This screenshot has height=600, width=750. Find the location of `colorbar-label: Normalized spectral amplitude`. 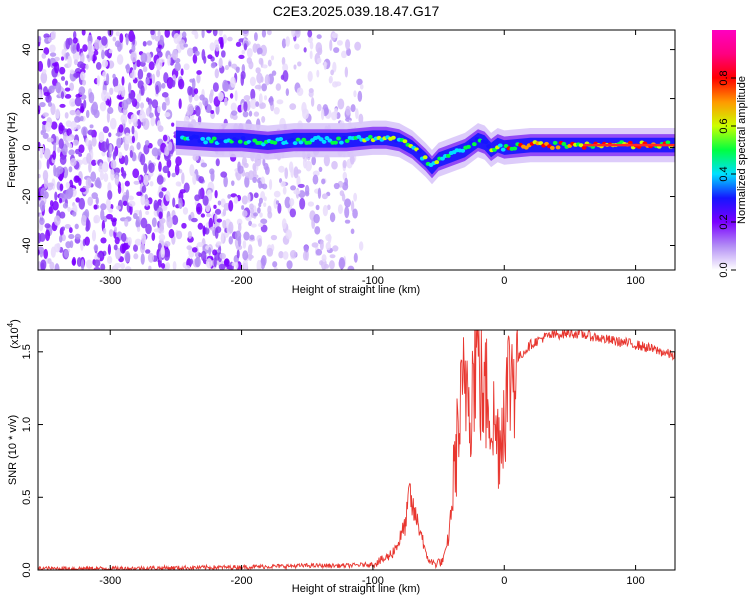

colorbar-label: Normalized spectral amplitude is located at coordinates (742, 150).